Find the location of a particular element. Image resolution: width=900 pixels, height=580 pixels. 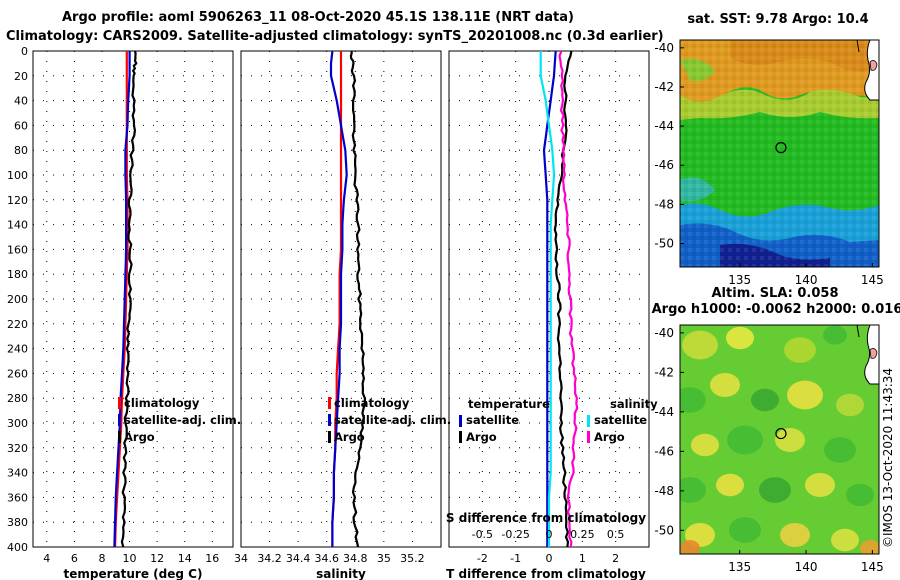

legend-header-temperature: temperature is located at coordinates (509, 404).